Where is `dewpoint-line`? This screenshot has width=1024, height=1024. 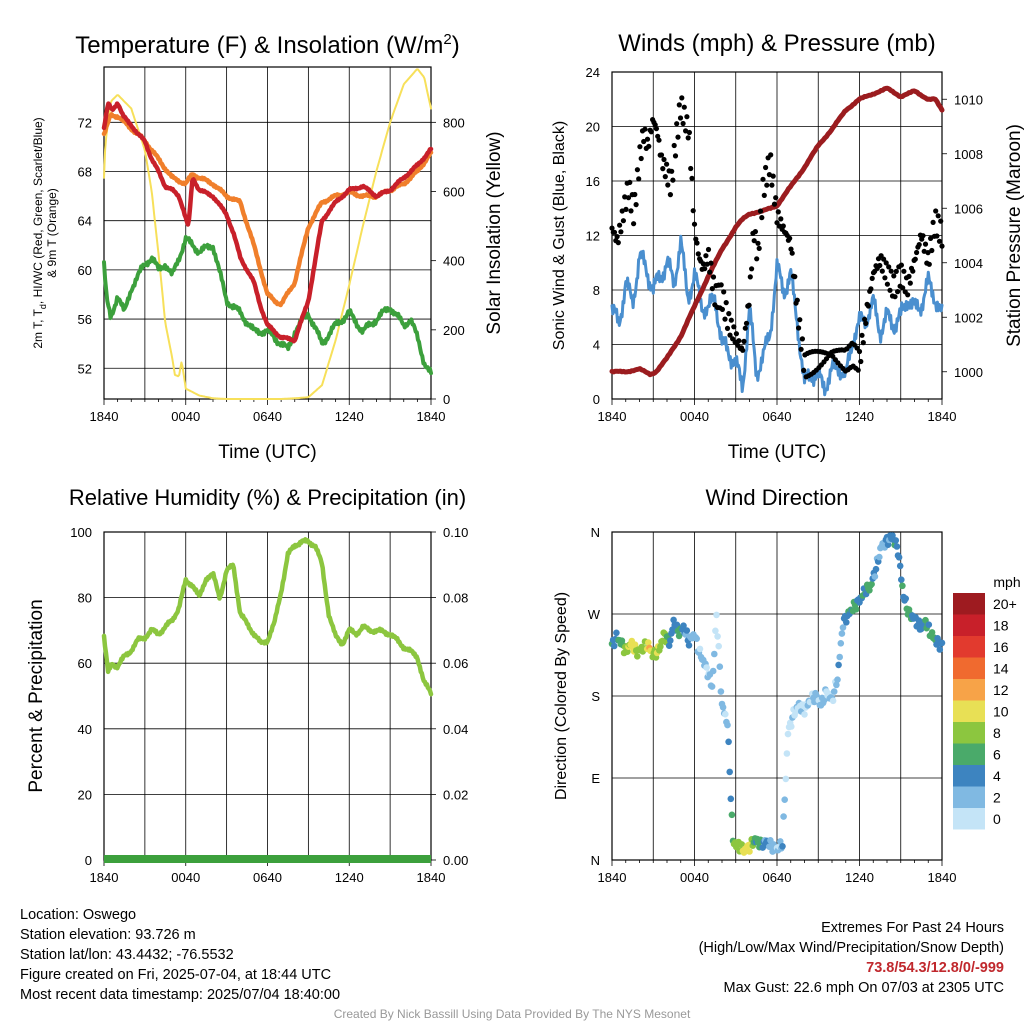
dewpoint-line is located at coordinates (267, 305).